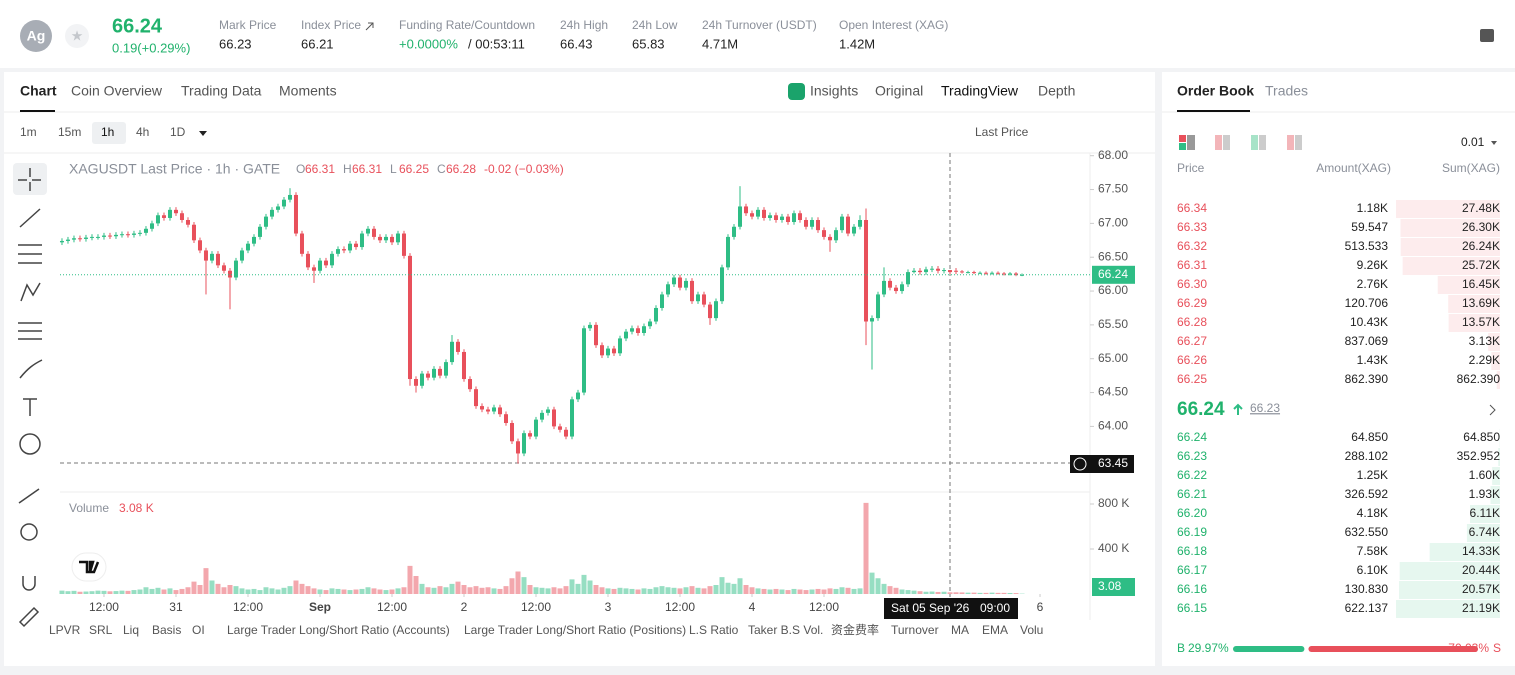  I want to click on precision: 0.01, so click(1473, 142).